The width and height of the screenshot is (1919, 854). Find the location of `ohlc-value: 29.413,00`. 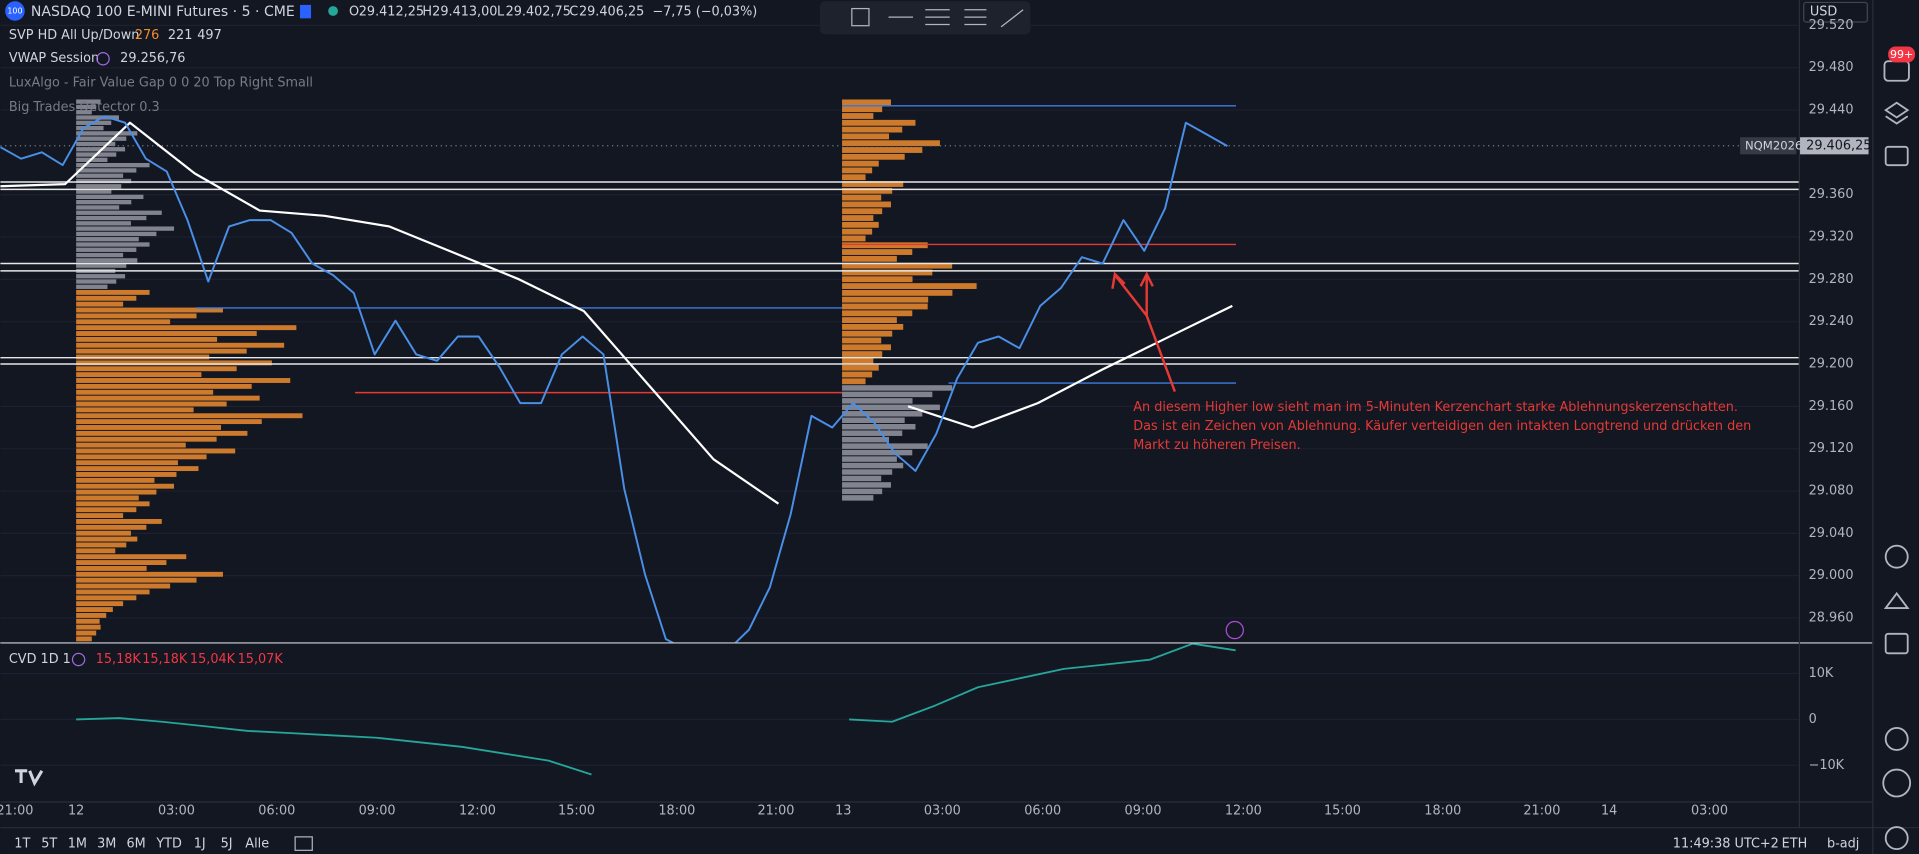

ohlc-value: 29.413,00 is located at coordinates (464, 12).